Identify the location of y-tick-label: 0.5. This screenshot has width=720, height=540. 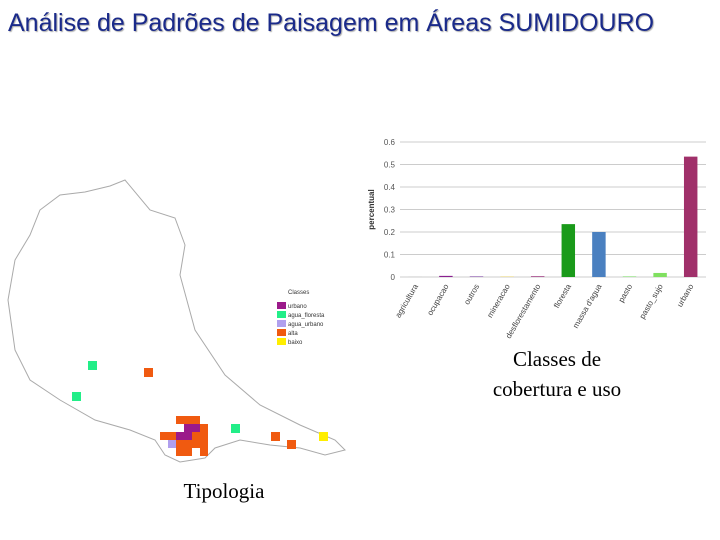
(390, 165).